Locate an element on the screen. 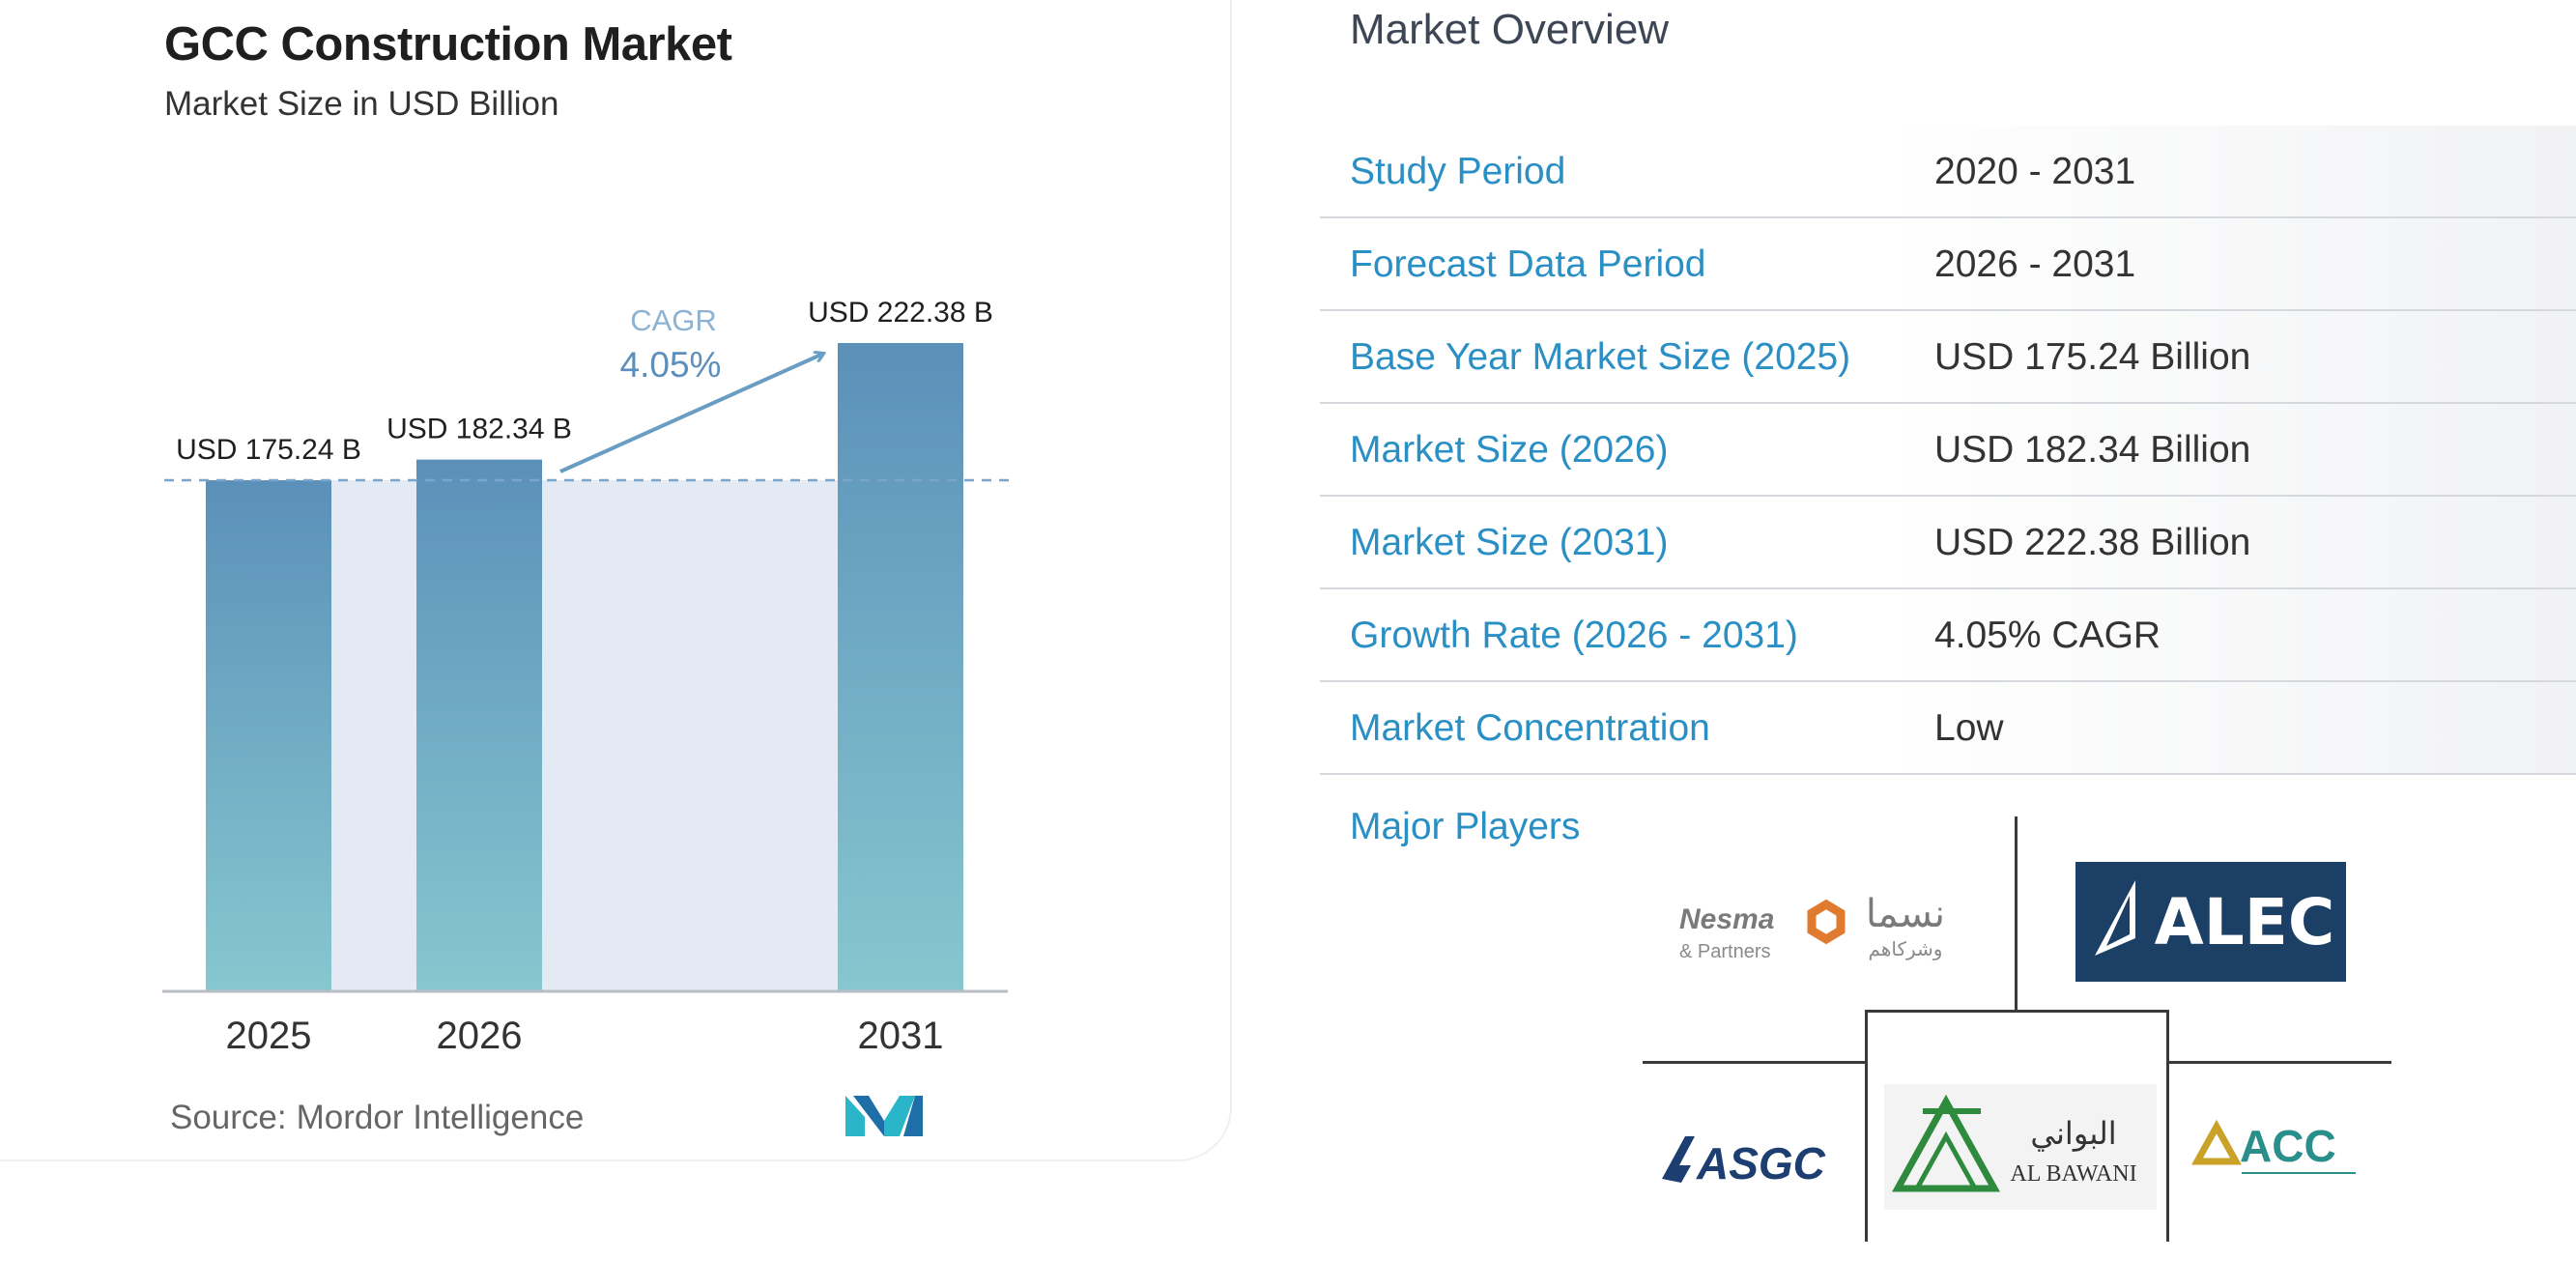 The width and height of the screenshot is (2576, 1288). nesma-sub: & Partners is located at coordinates (1725, 952).